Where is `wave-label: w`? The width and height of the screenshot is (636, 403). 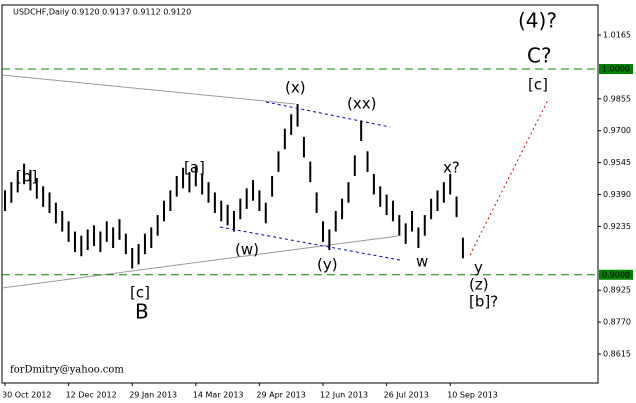 wave-label: w is located at coordinates (422, 262).